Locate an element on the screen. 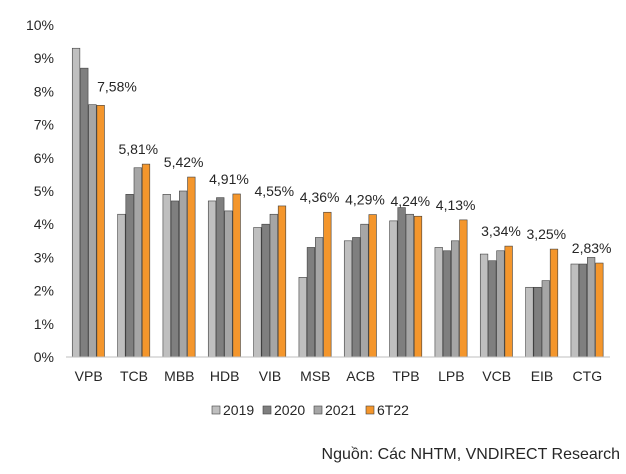 The image size is (626, 474). y-tick-label: 10% is located at coordinates (40, 25).